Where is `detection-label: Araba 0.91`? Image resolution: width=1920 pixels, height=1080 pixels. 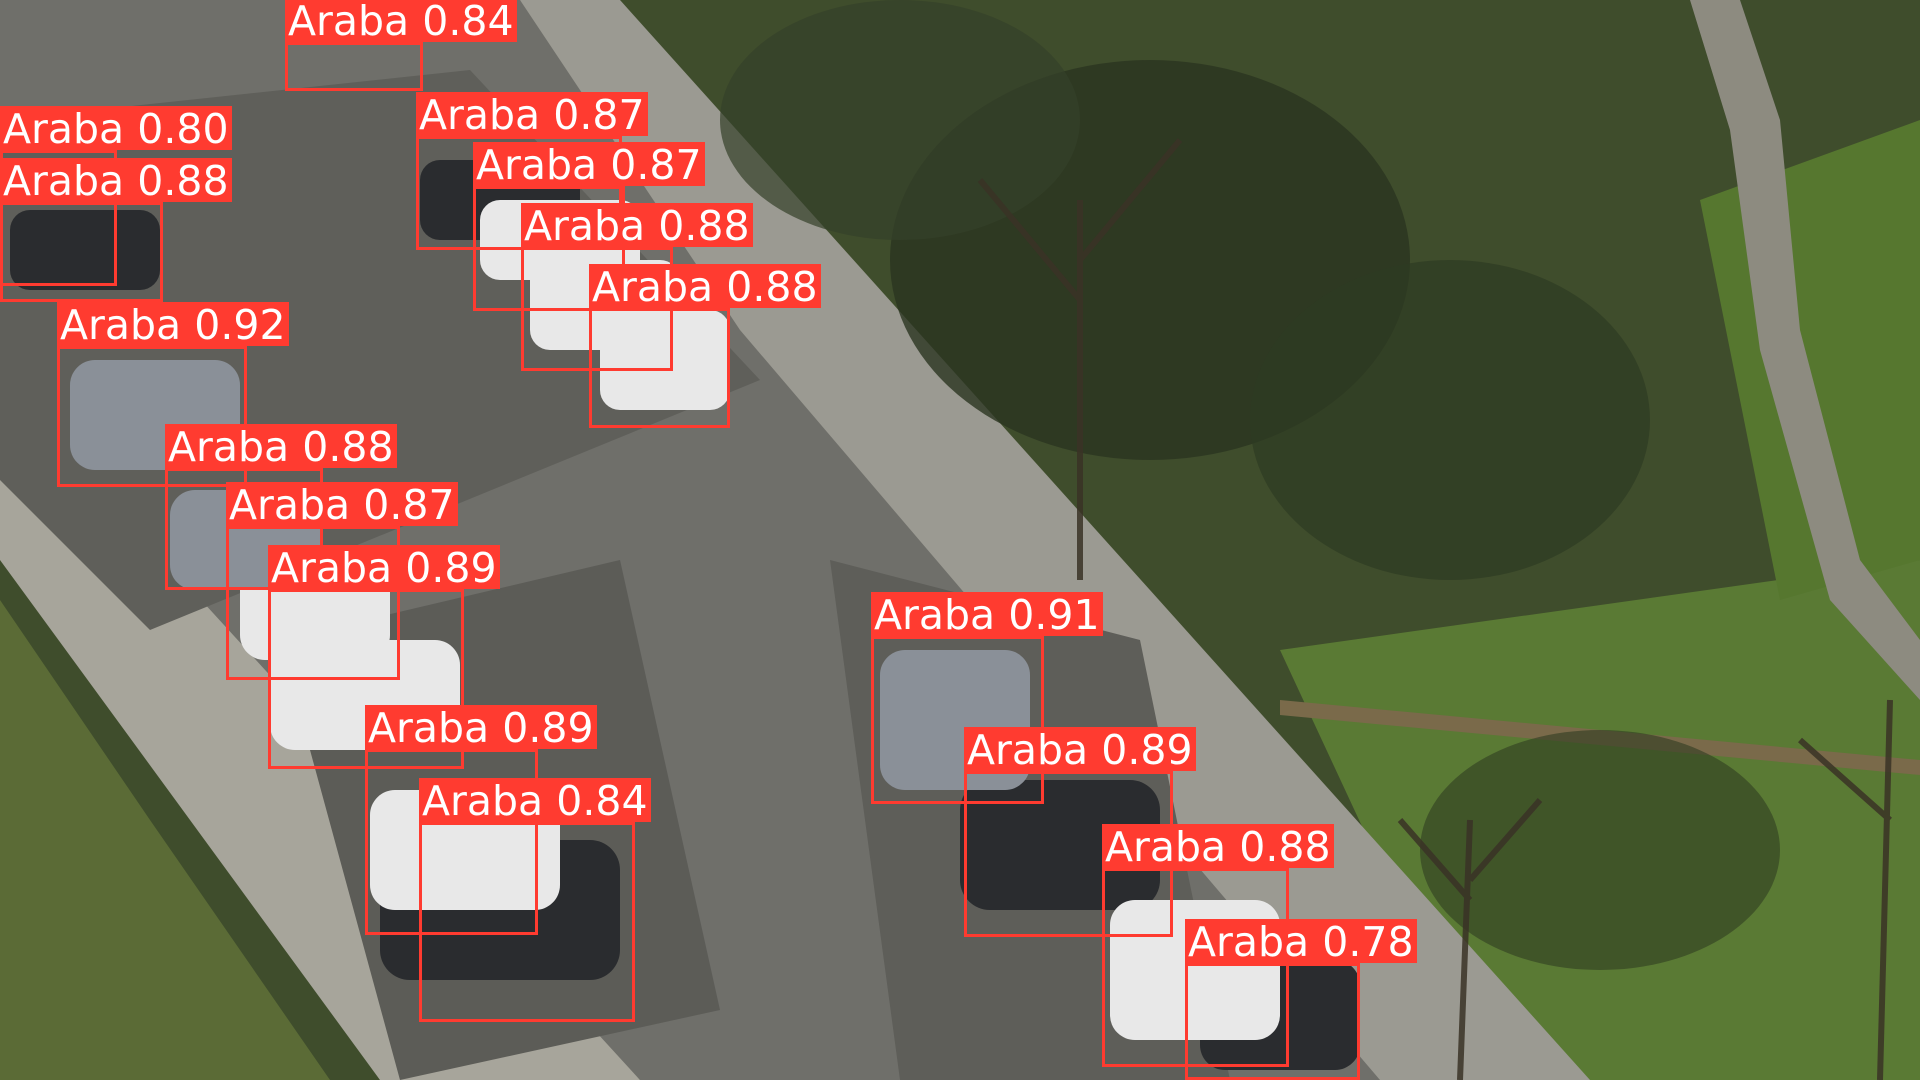 detection-label: Araba 0.91 is located at coordinates (987, 615).